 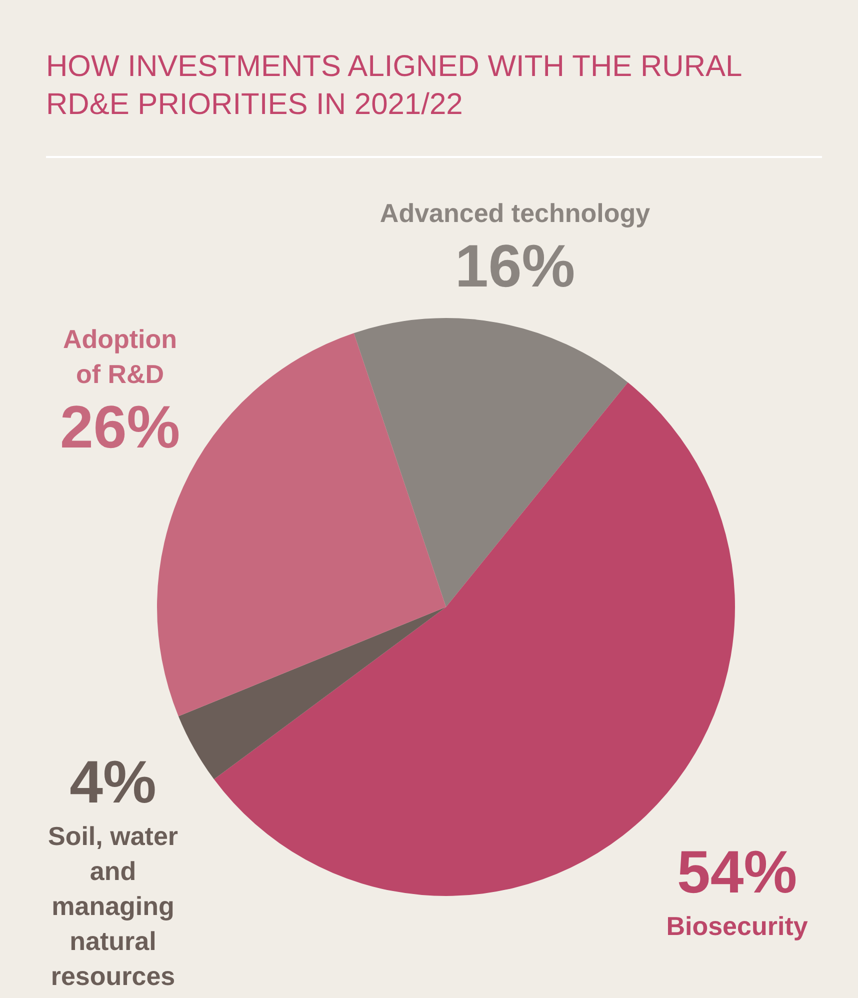 What do you see at coordinates (515, 266) in the screenshot?
I see `data-label: 16%` at bounding box center [515, 266].